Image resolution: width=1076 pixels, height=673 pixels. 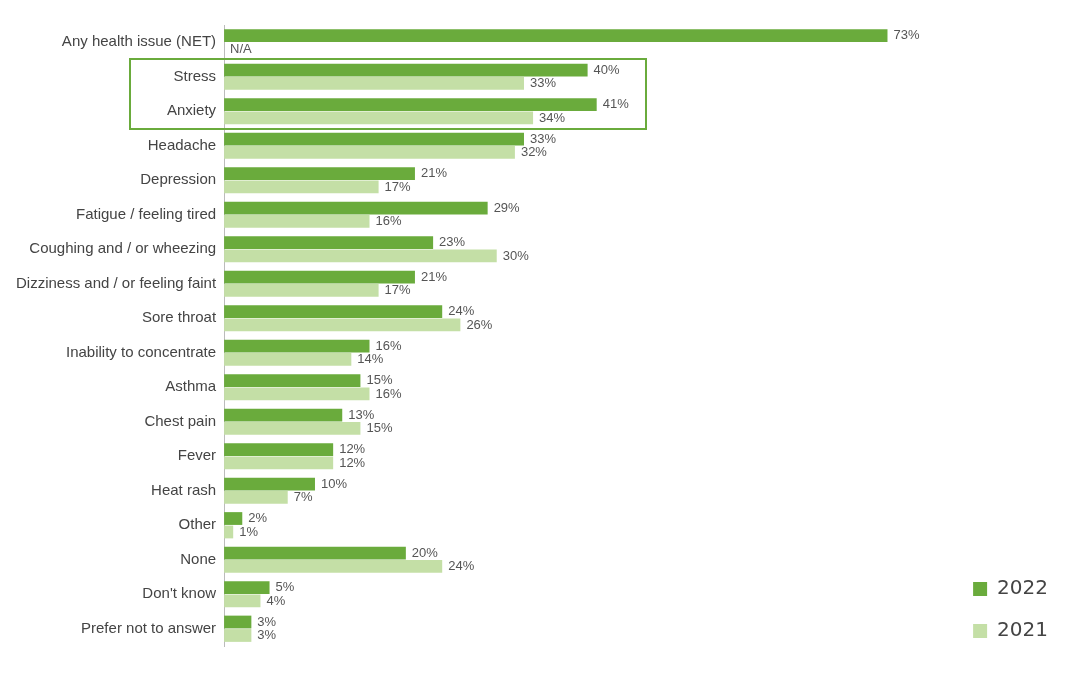 What do you see at coordinates (258, 518) in the screenshot?
I see `data-label: 2%` at bounding box center [258, 518].